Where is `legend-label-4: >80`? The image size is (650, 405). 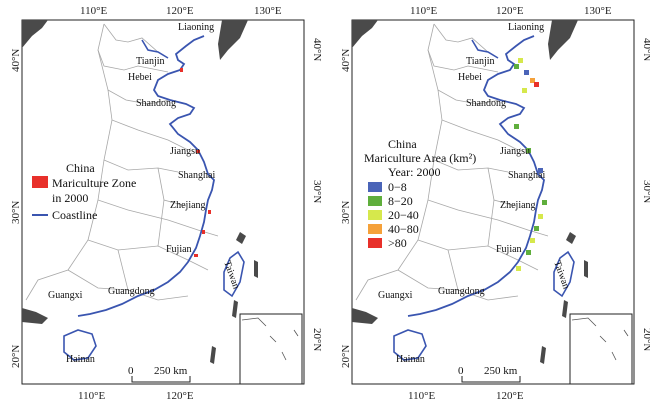
legend-label-4: >80 is located at coordinates (397, 243).